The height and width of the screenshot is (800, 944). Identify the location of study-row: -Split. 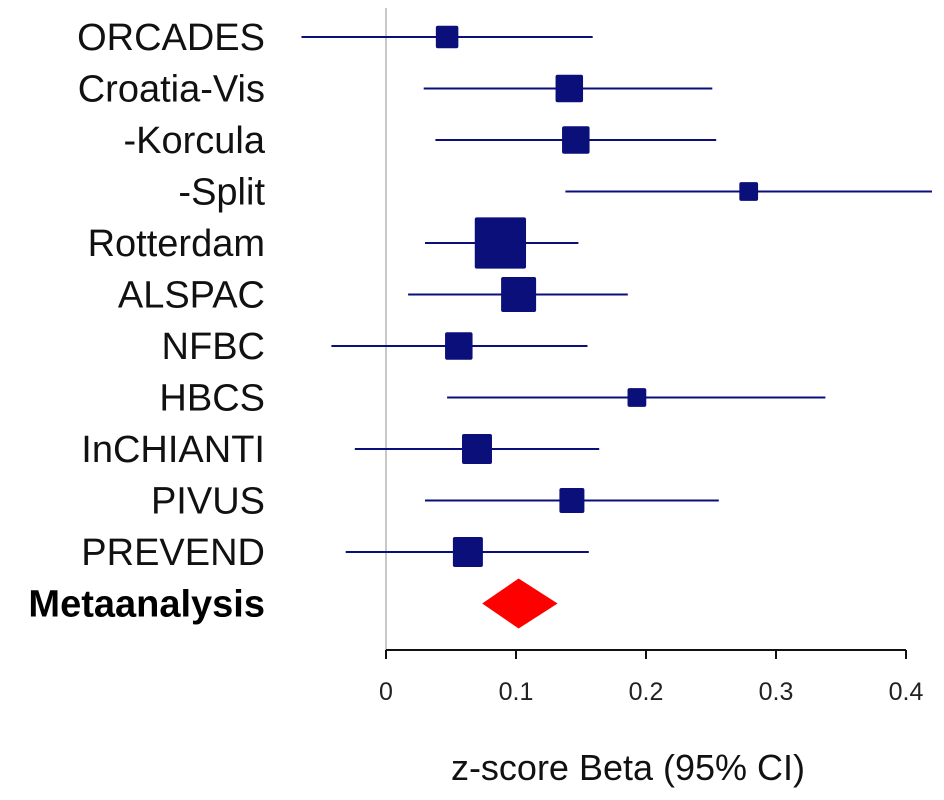
(555, 193).